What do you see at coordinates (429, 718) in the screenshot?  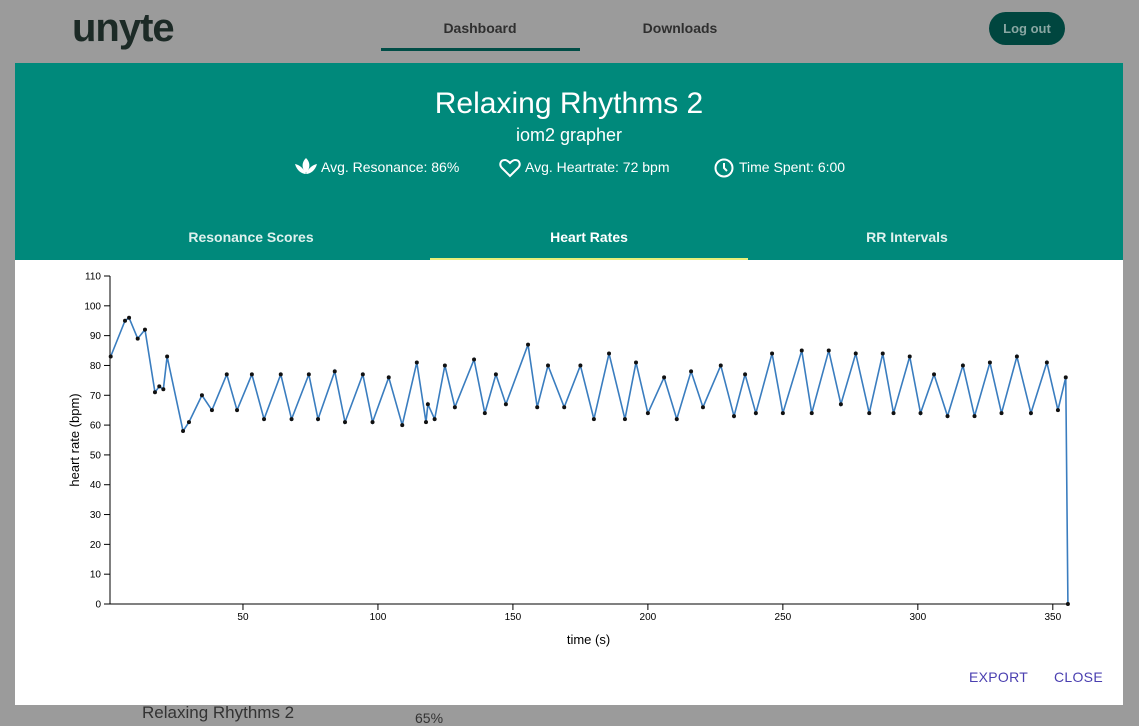 I see `row-score: 65%` at bounding box center [429, 718].